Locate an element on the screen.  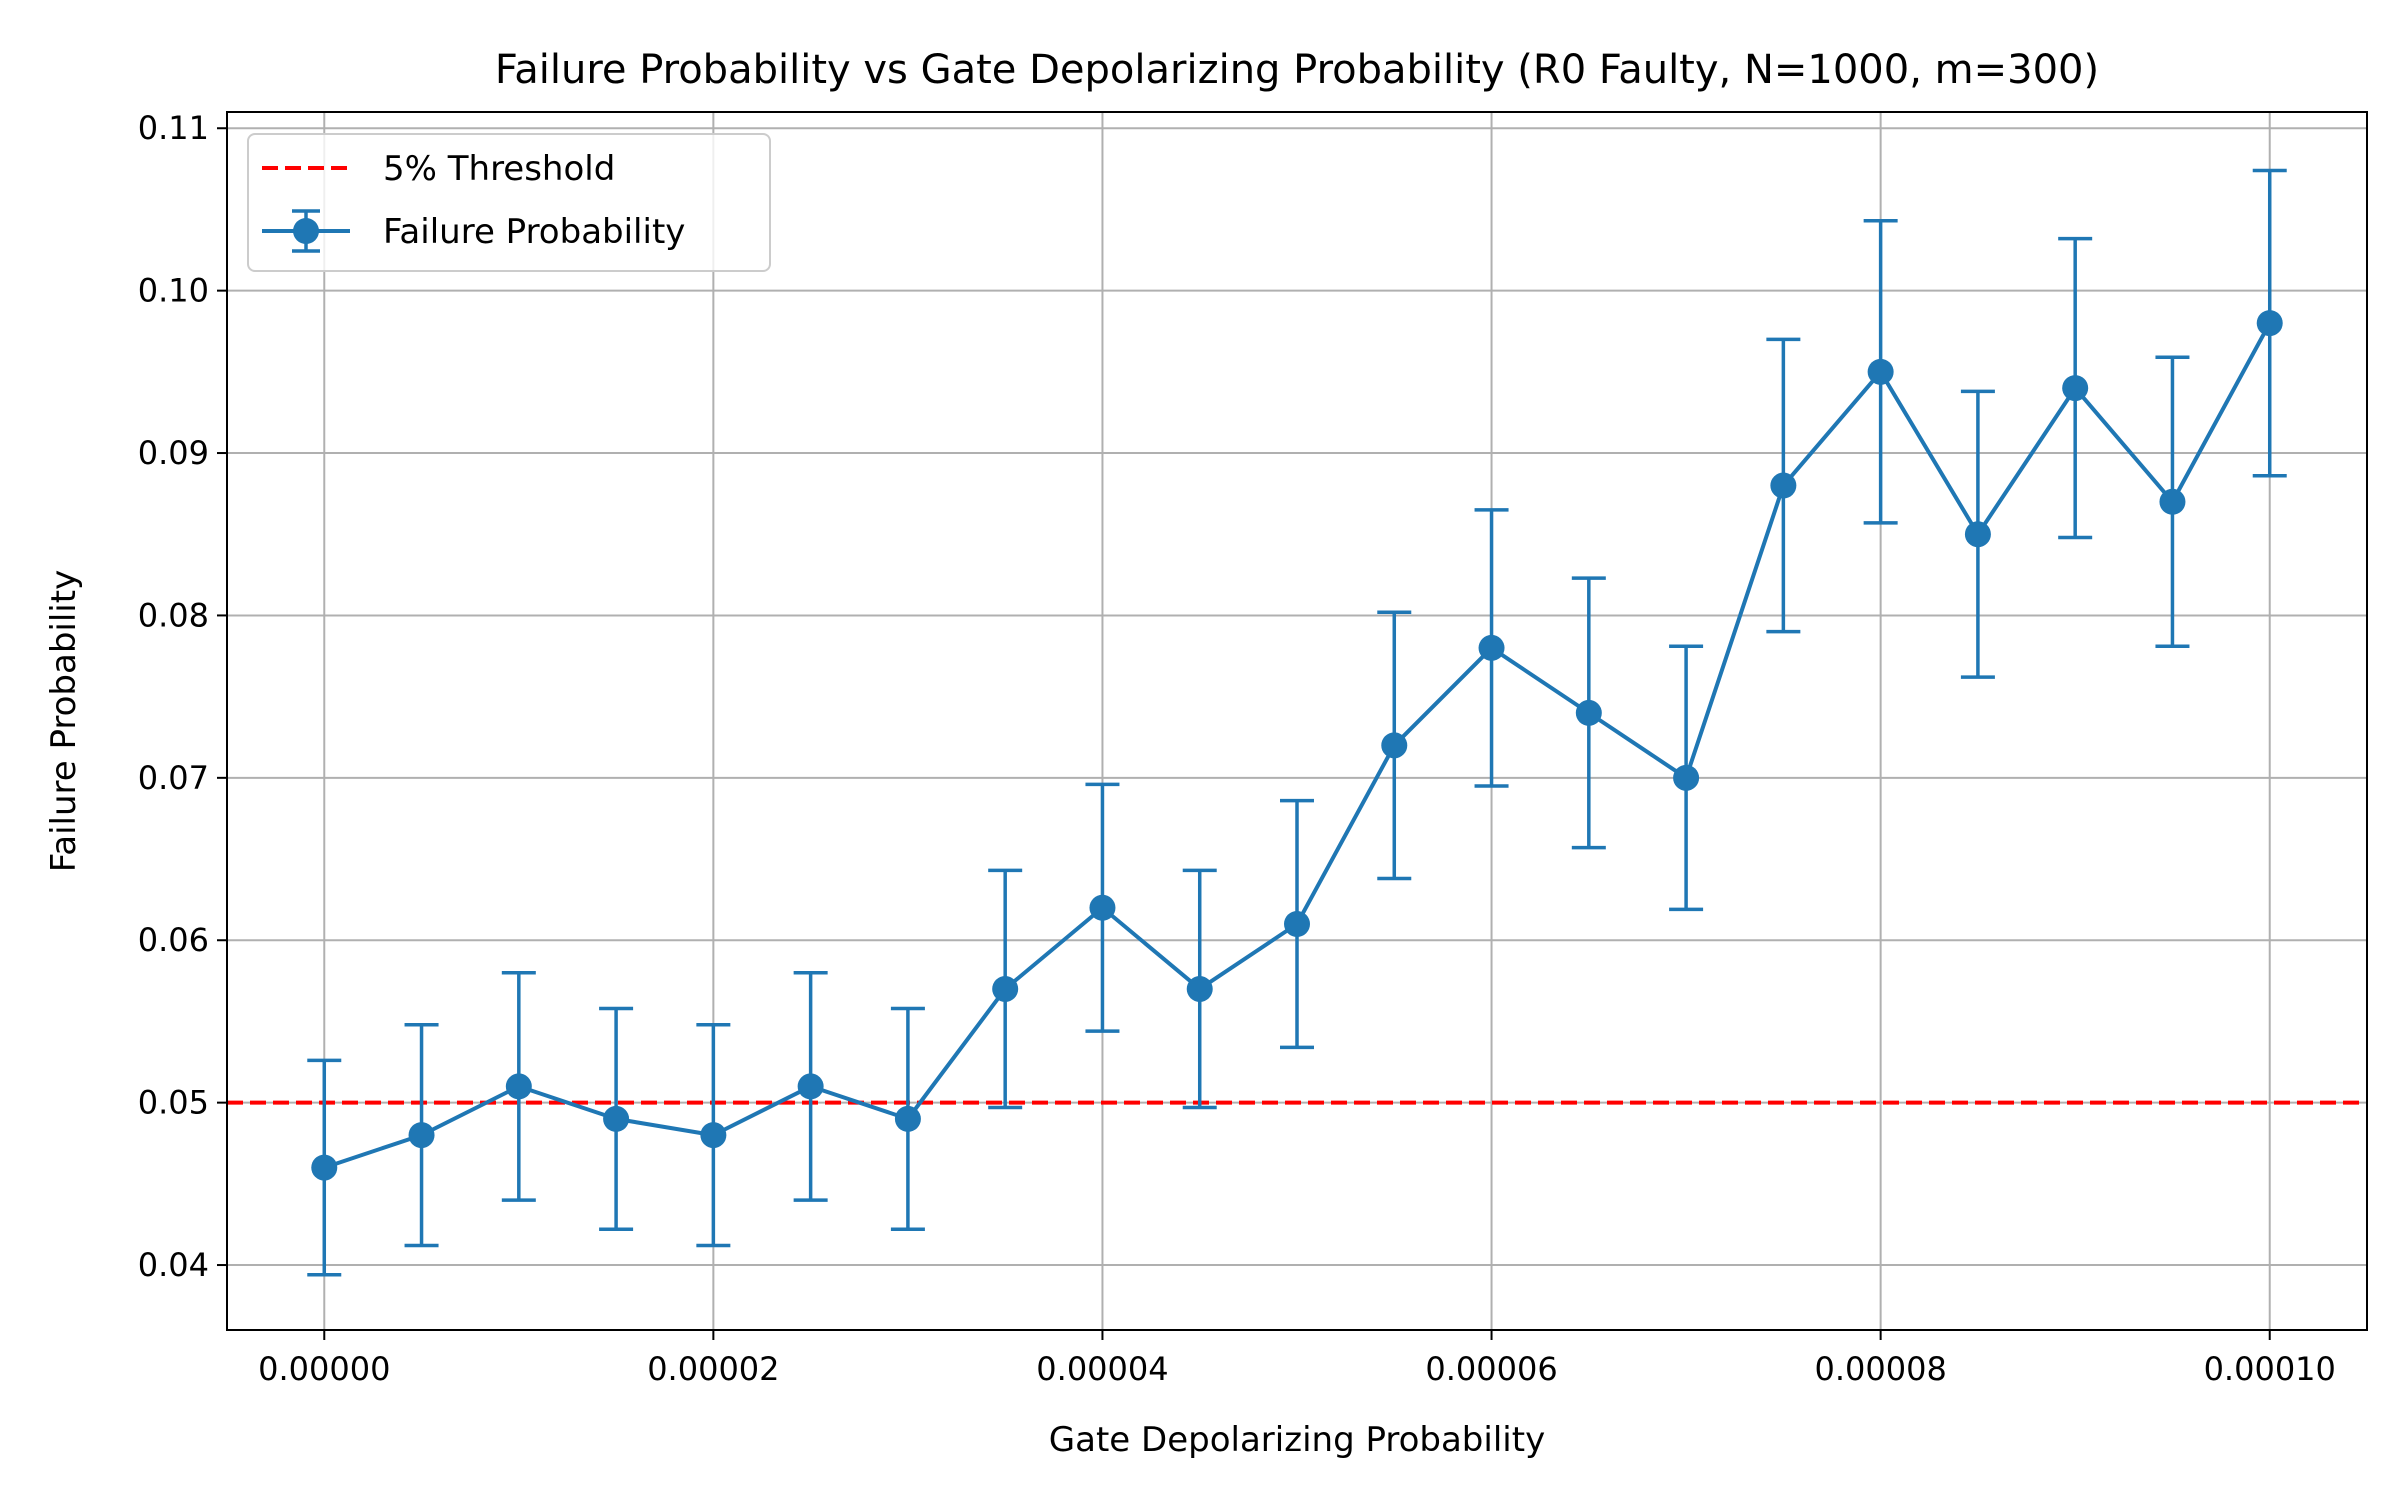
legend-box is located at coordinates (509, 202).